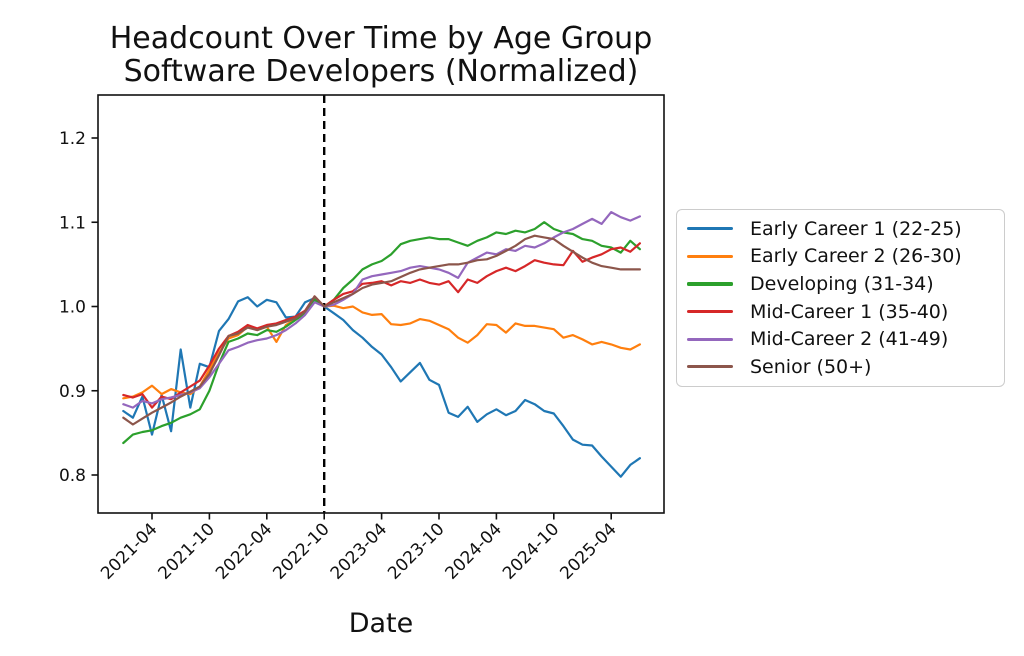 The height and width of the screenshot is (656, 1024). What do you see at coordinates (849, 311) in the screenshot?
I see `legend-label: Mid-Career 1 (35-40)` at bounding box center [849, 311].